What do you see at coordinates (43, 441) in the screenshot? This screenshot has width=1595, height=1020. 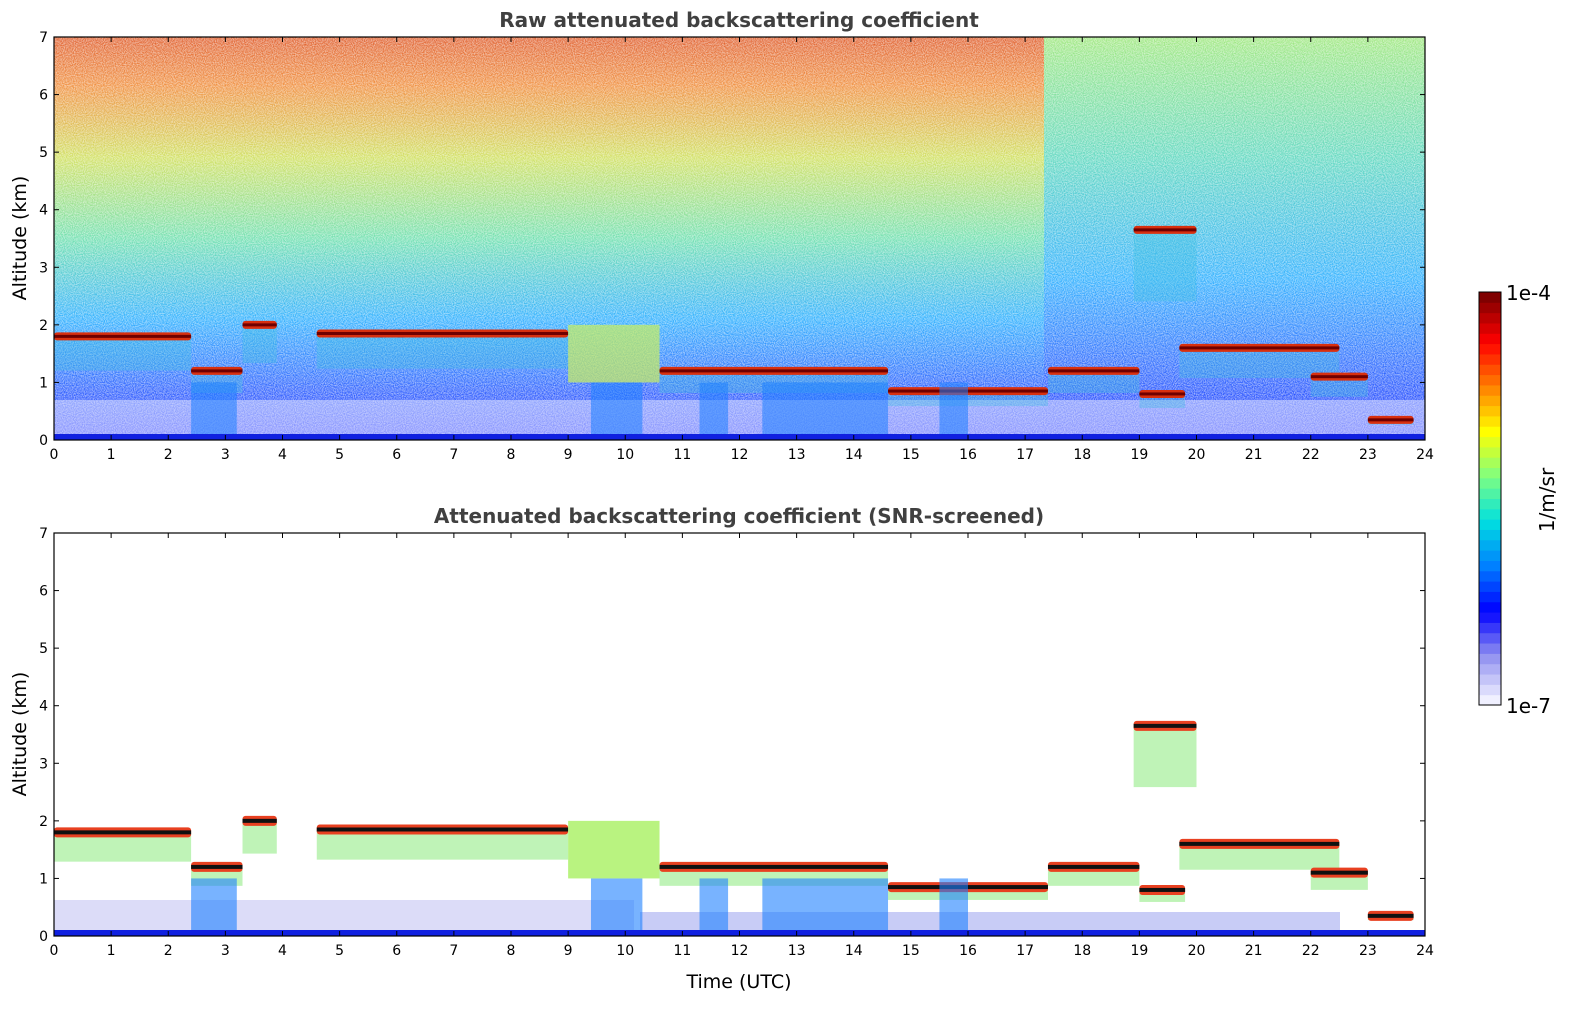 I see `raw-y-tick-label-0: 0` at bounding box center [43, 441].